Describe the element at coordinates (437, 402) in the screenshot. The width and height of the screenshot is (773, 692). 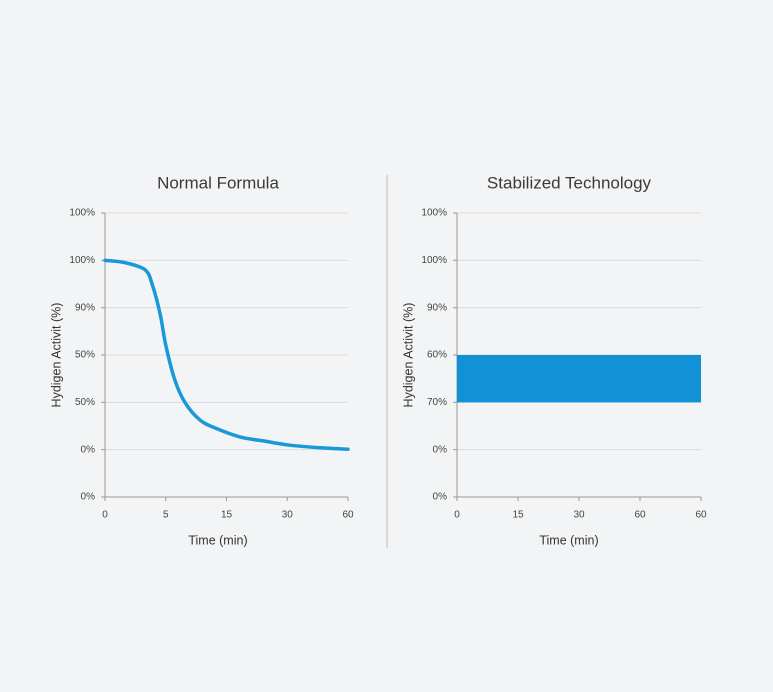
I see `y-tick-label: 70%` at that location.